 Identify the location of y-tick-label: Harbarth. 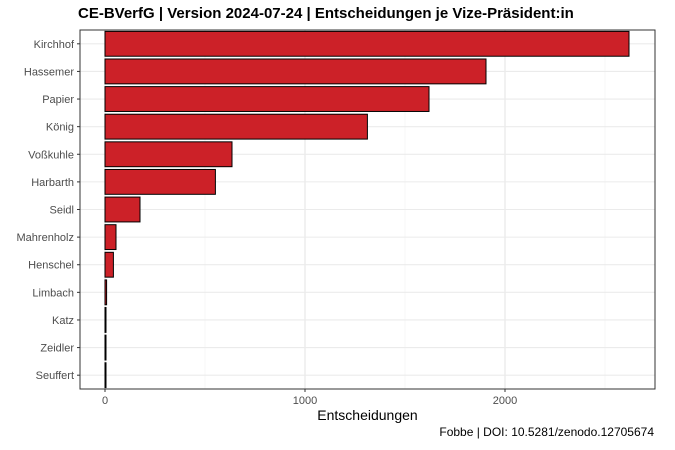
(52, 183).